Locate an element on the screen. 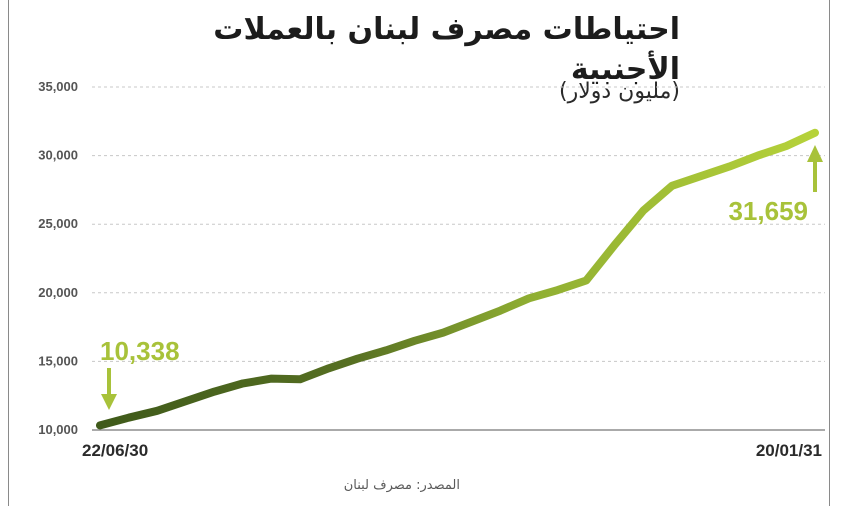 The width and height of the screenshot is (842, 506). y-tick-label: 15,000 is located at coordinates (58, 360).